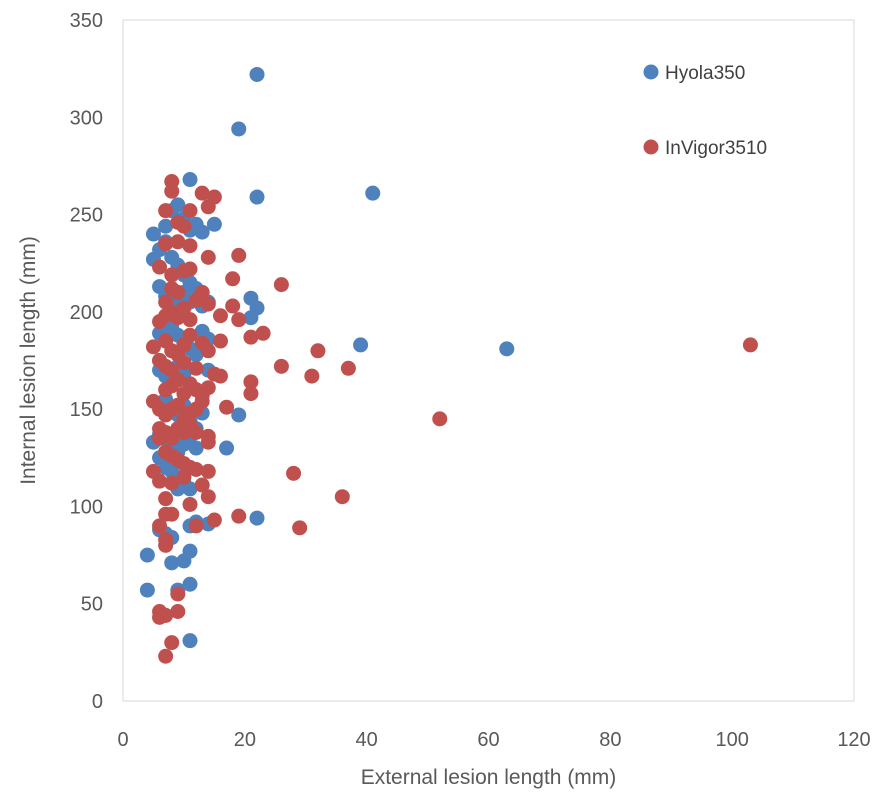  What do you see at coordinates (853, 740) in the screenshot?
I see `x-tick-label: 120` at bounding box center [853, 740].